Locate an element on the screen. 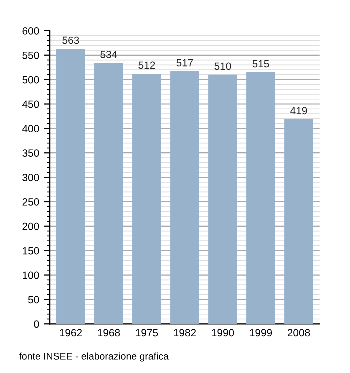 This screenshot has height=373, width=350. y-tick-label: 250 is located at coordinates (31, 202).